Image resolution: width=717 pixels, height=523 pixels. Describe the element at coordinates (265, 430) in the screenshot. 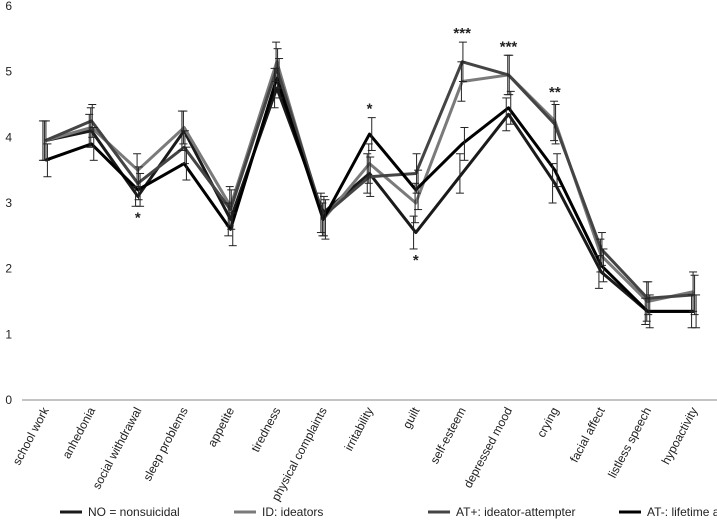

I see `x-tick-label: tiredness` at that location.